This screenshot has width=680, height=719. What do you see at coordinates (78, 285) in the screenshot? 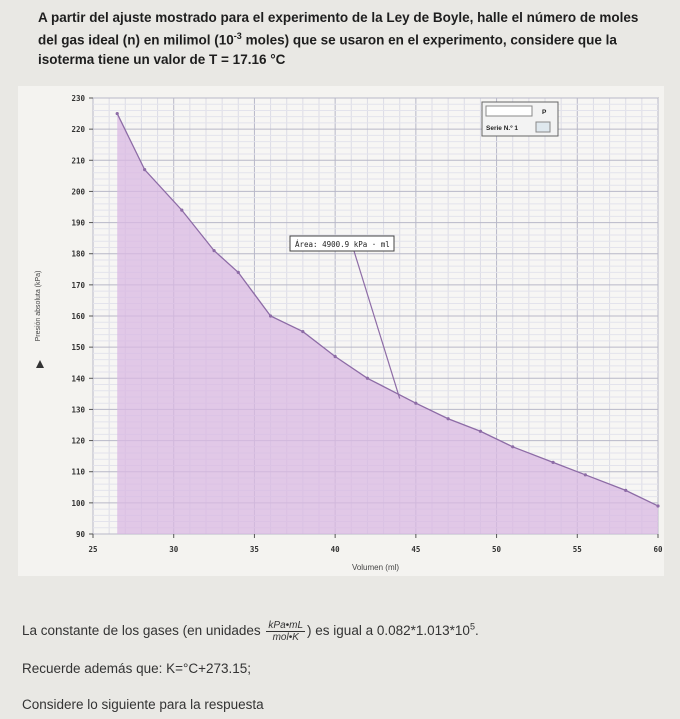
I see `y-tick-label: 170` at bounding box center [78, 285].